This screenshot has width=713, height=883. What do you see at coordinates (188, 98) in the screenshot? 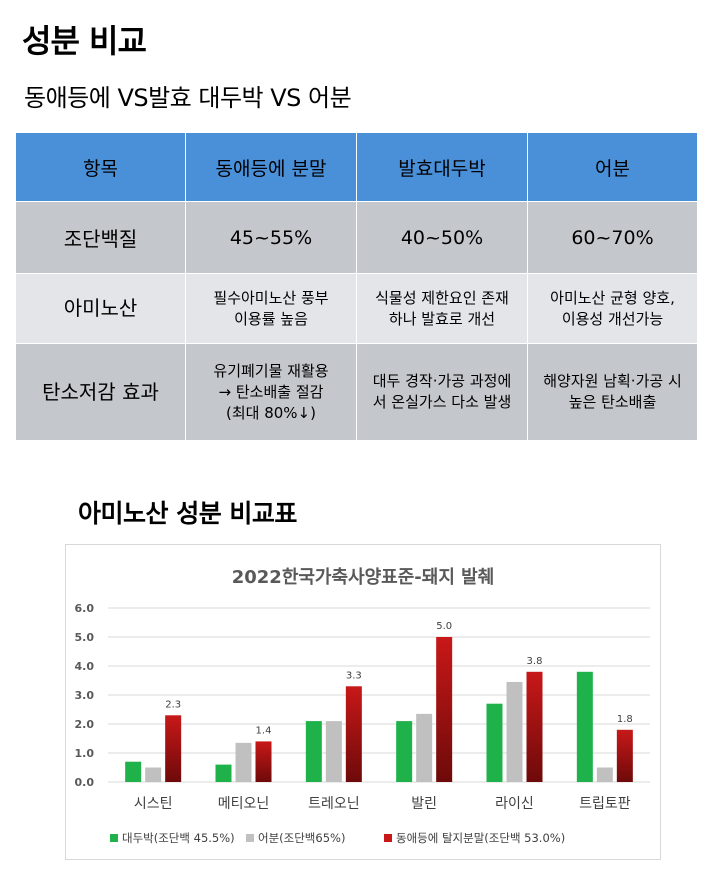
I see `page-subtitle: 동애등에 VS발효 대두박 VS 어분` at bounding box center [188, 98].